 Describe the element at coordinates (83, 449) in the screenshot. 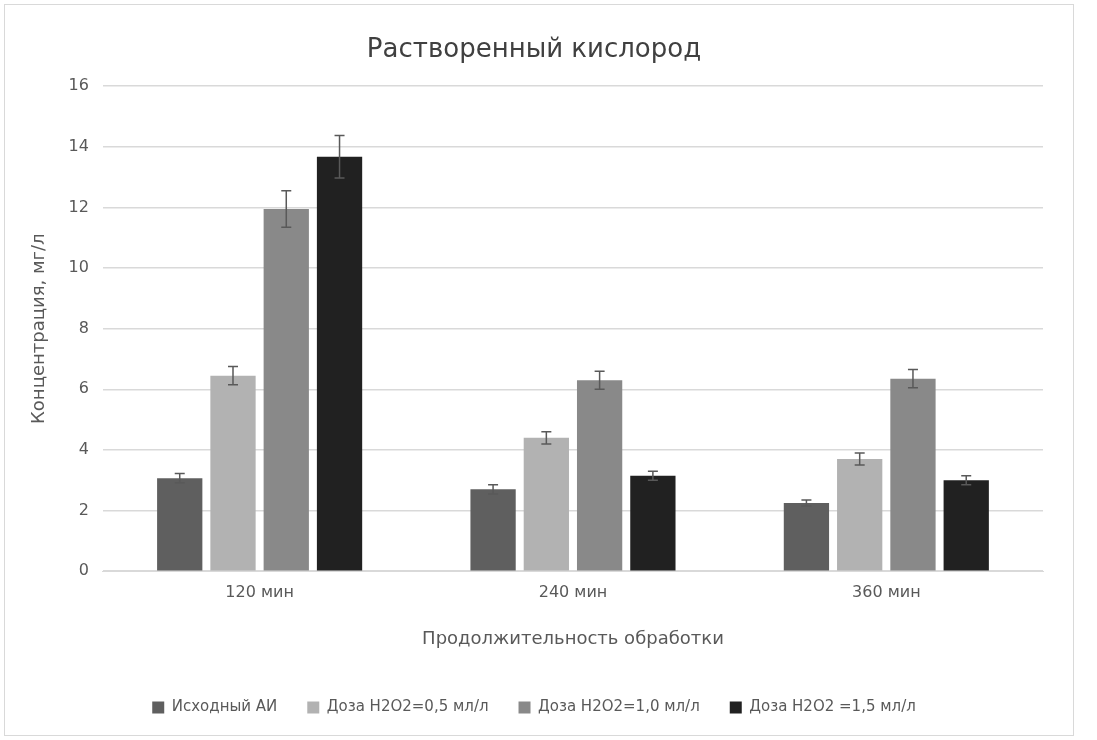

I see `y-tick-label: 4` at that location.